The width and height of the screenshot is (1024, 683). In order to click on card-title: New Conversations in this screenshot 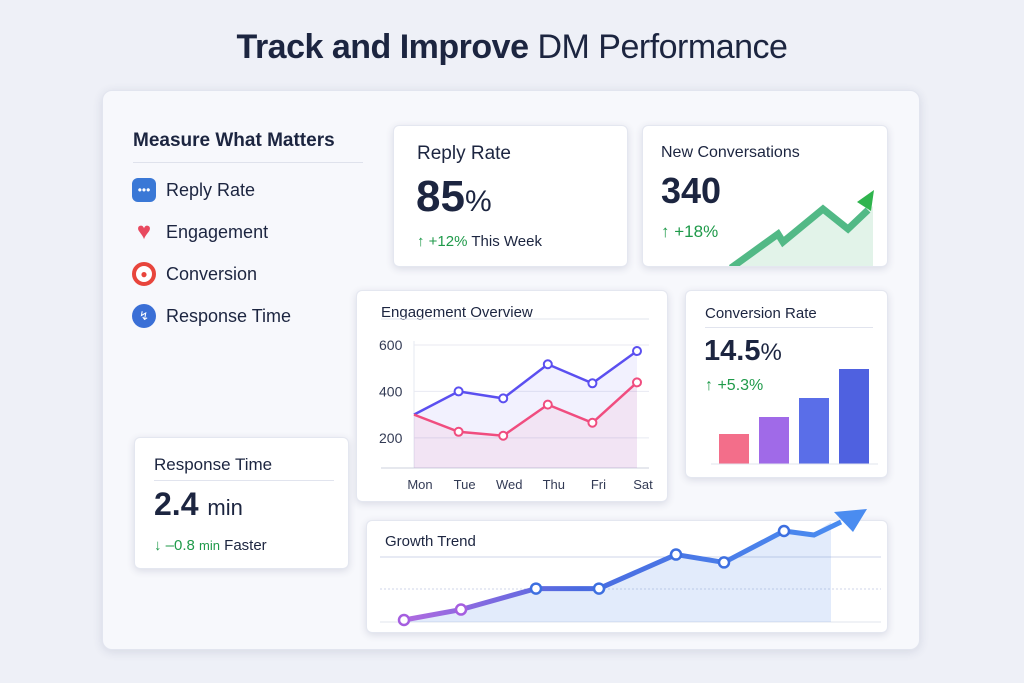, I will do `click(730, 152)`.